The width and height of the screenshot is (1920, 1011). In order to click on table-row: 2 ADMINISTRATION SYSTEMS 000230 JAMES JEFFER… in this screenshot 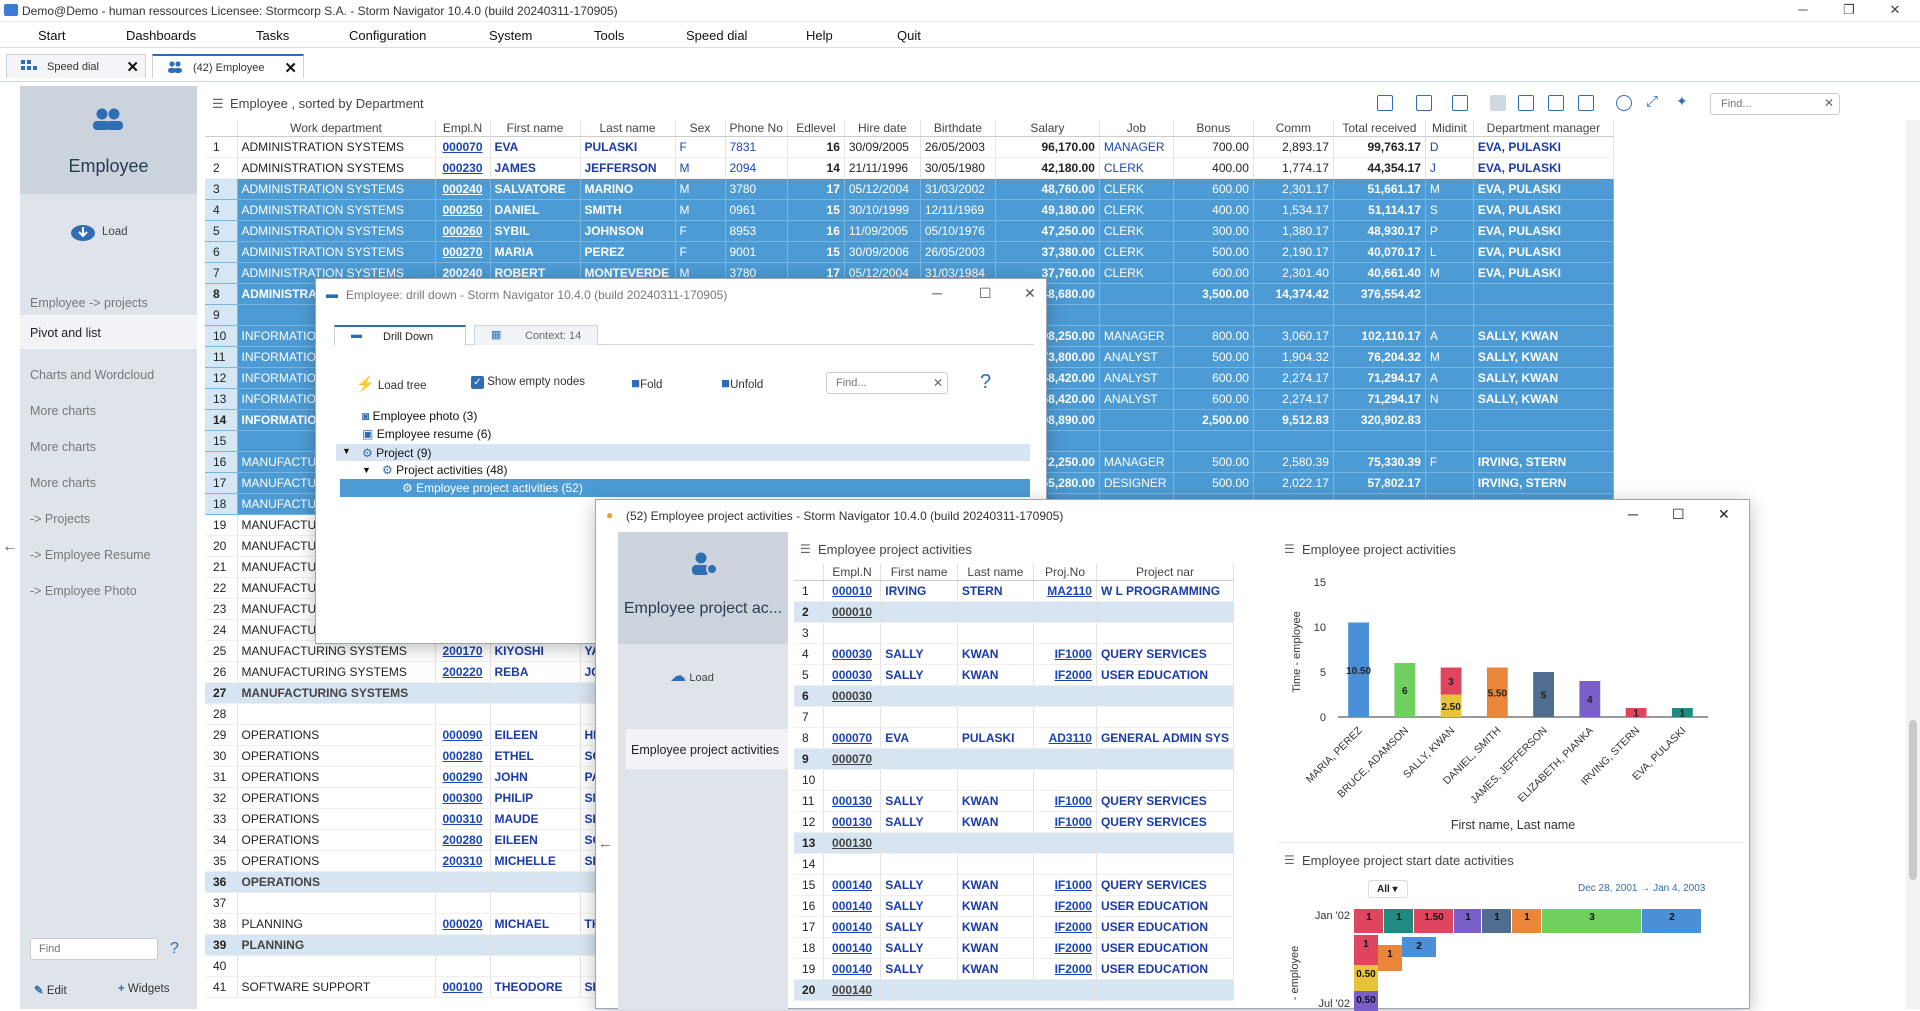, I will do `click(909, 168)`.